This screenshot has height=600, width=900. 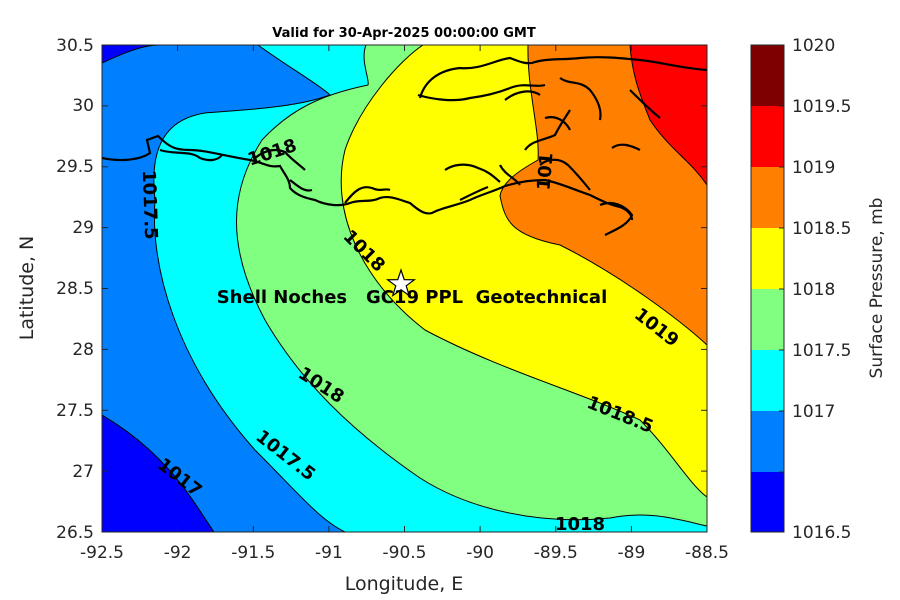 I want to click on star-icon, so click(x=401, y=283).